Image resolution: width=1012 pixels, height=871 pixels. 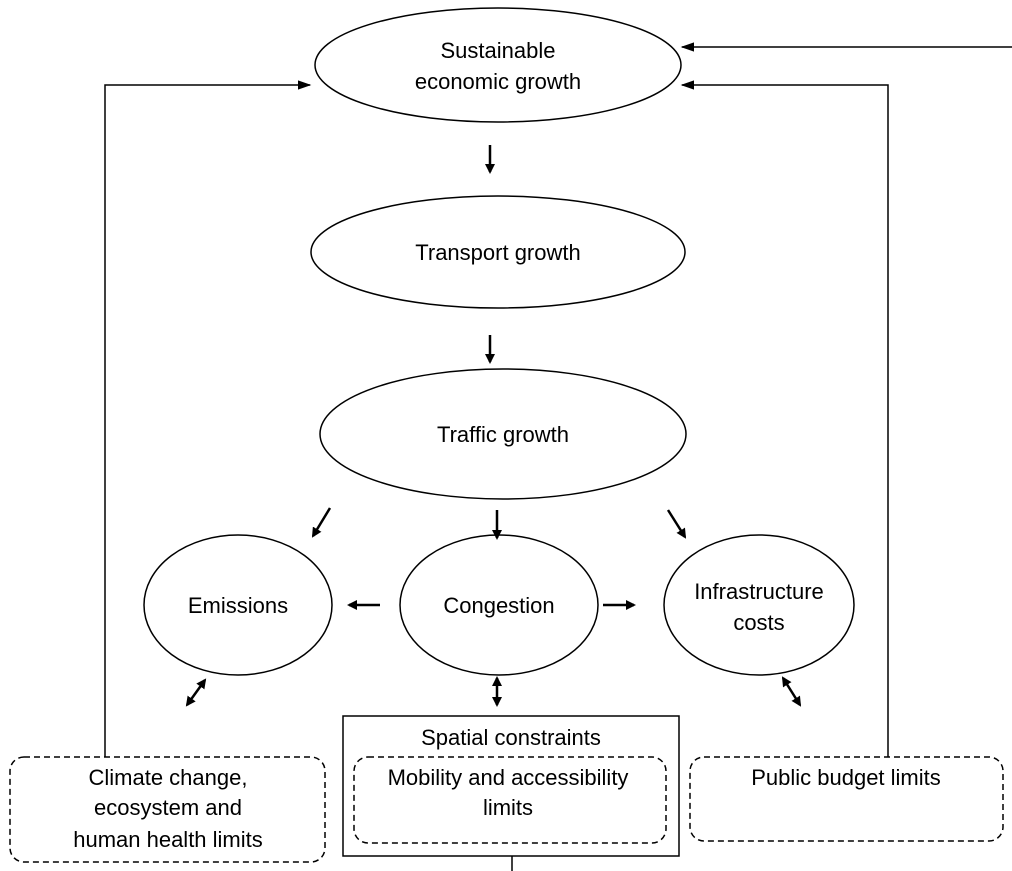 I want to click on node-label: Transport growth, so click(x=497, y=252).